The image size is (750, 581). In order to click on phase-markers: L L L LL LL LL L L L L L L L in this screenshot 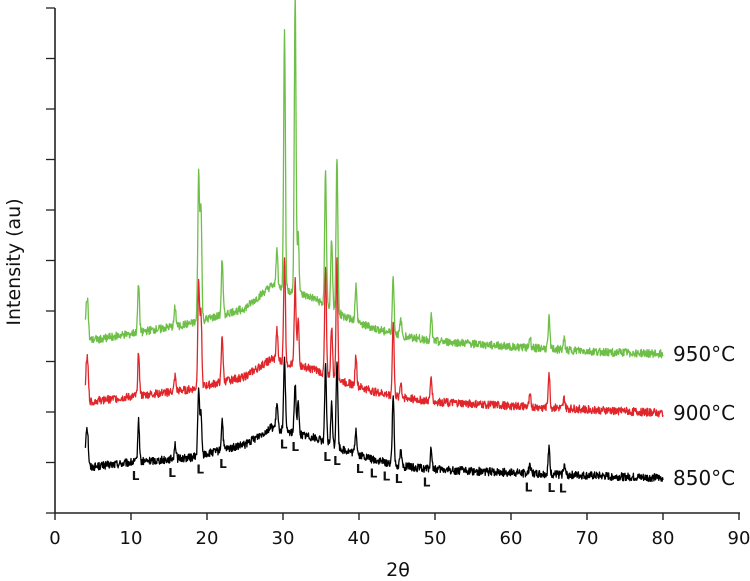, I will do `click(349, 466)`.